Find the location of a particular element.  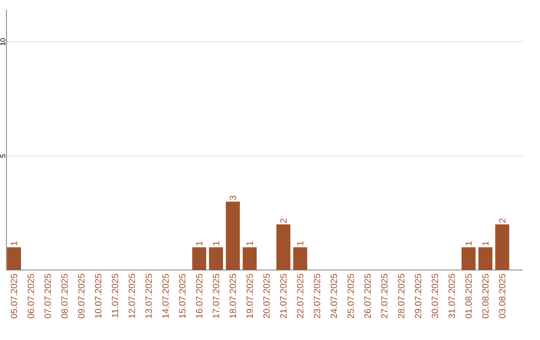

x-tick-label: 09.07.2025 is located at coordinates (81, 296).